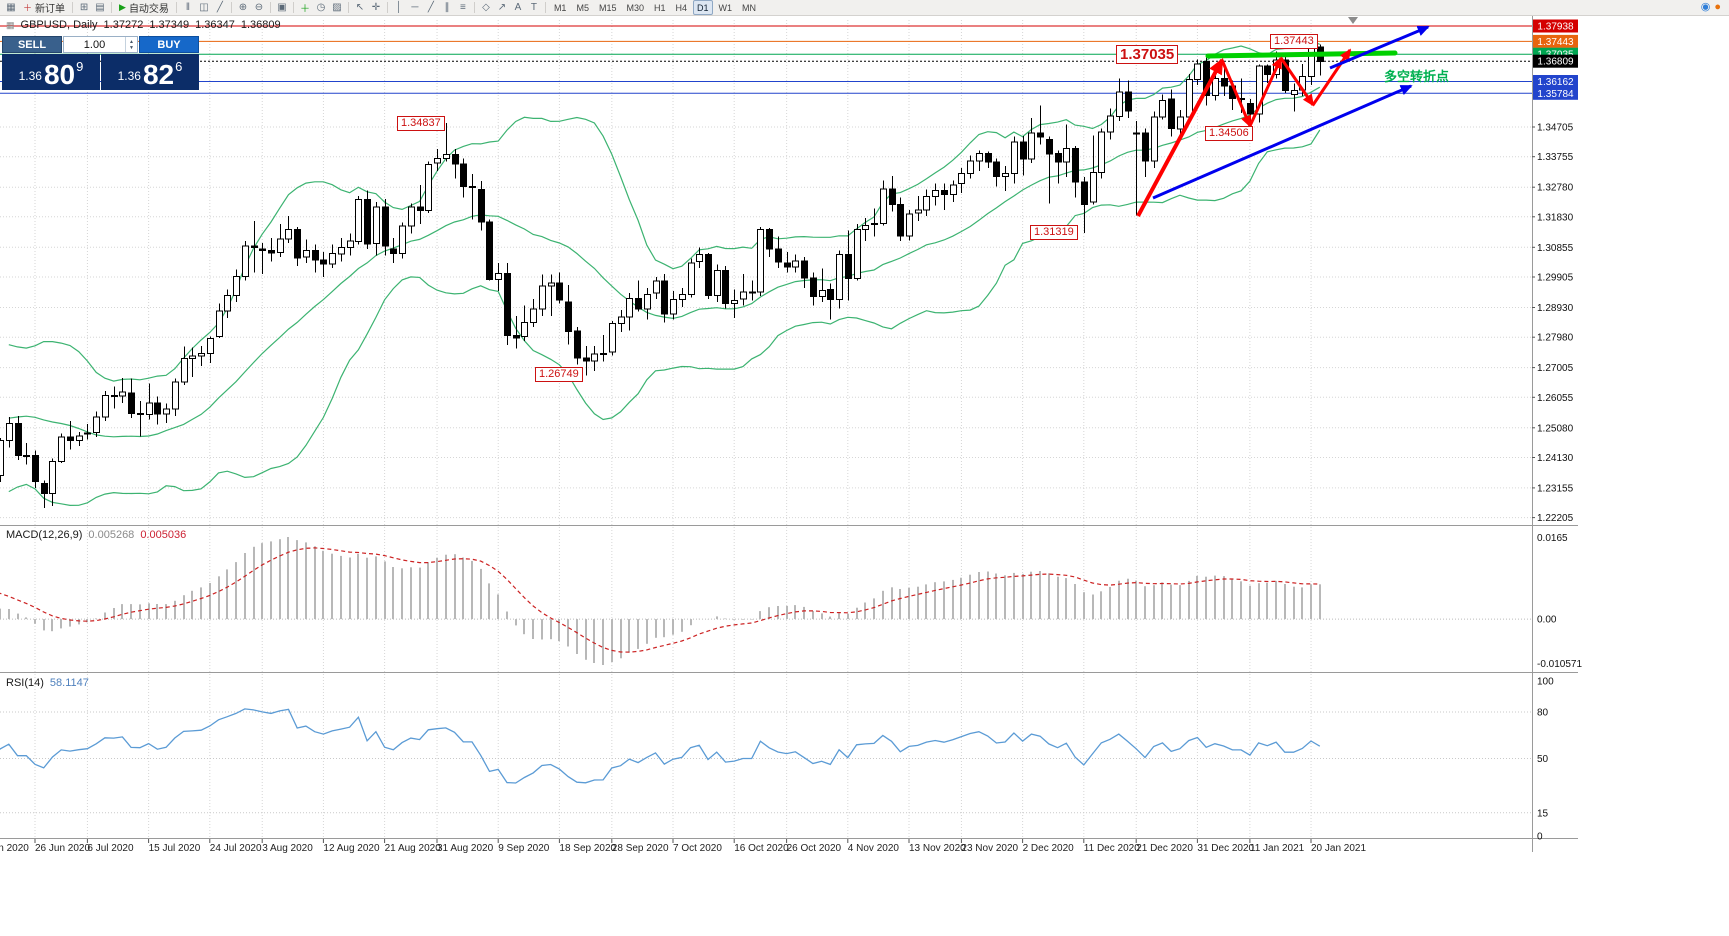 The width and height of the screenshot is (1729, 936). Describe the element at coordinates (703, 7) in the screenshot. I see `timeframe-d1: D1` at that location.